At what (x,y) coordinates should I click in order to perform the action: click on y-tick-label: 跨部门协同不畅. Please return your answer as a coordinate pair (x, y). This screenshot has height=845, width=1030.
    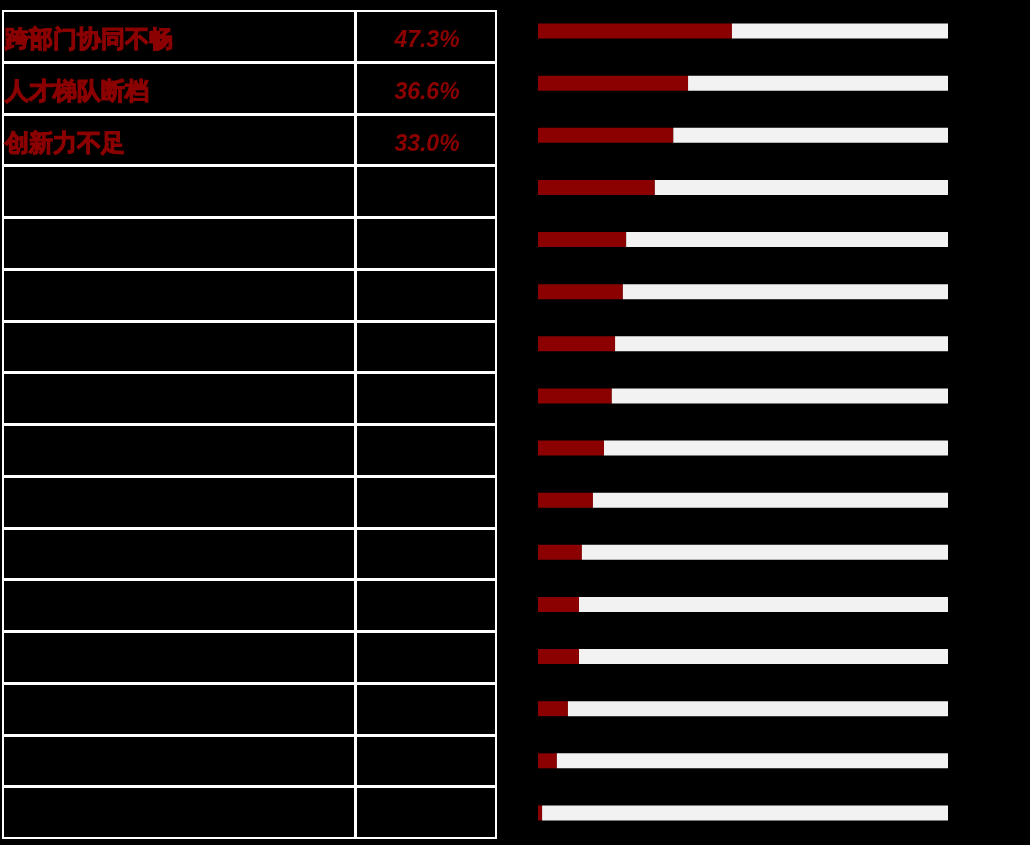
    Looking at the image, I should click on (88, 39).